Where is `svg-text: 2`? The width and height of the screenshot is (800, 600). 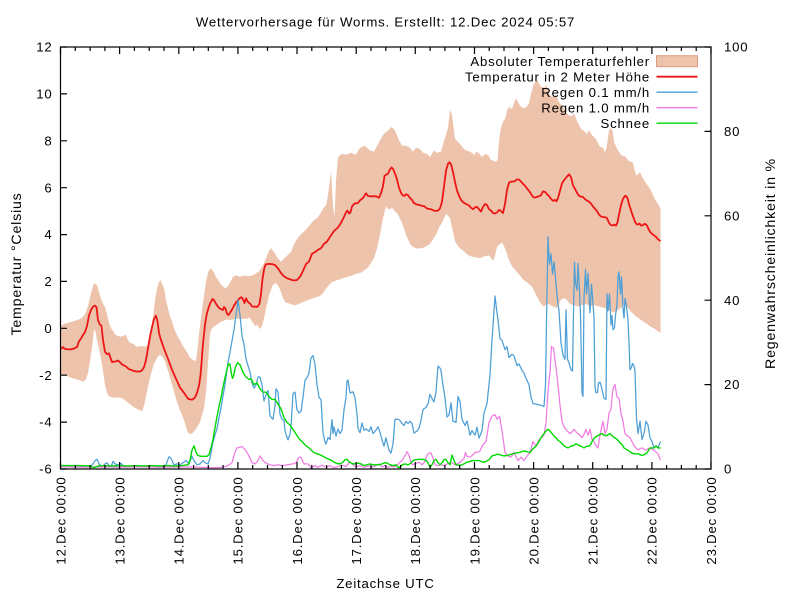
svg-text: 2 is located at coordinates (48, 281).